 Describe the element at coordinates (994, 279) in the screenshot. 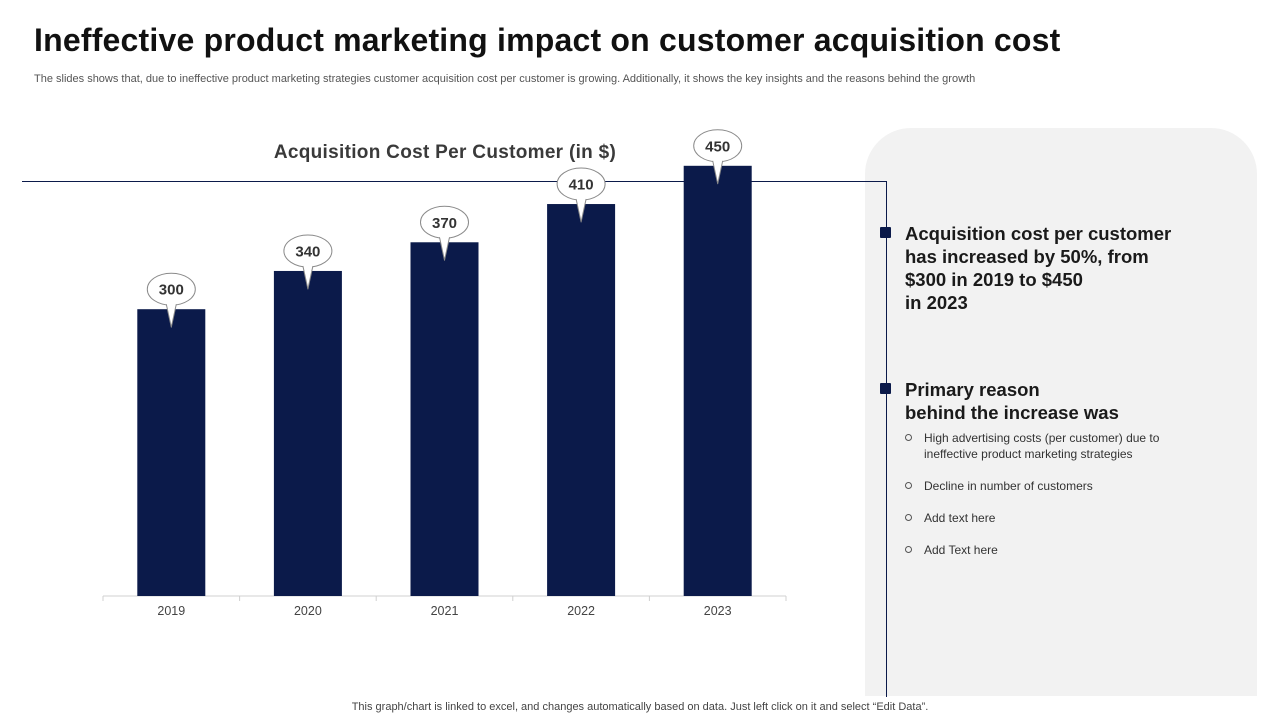

I see `insight-1-line-3: $300 in 2019 to $450` at that location.